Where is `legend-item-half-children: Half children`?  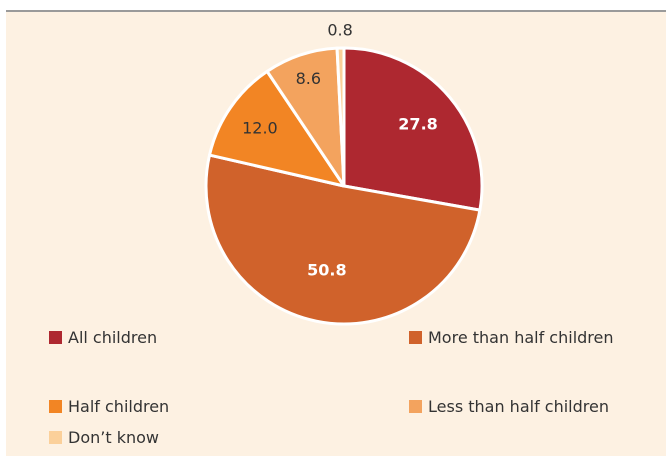 legend-item-half-children: Half children is located at coordinates (109, 406).